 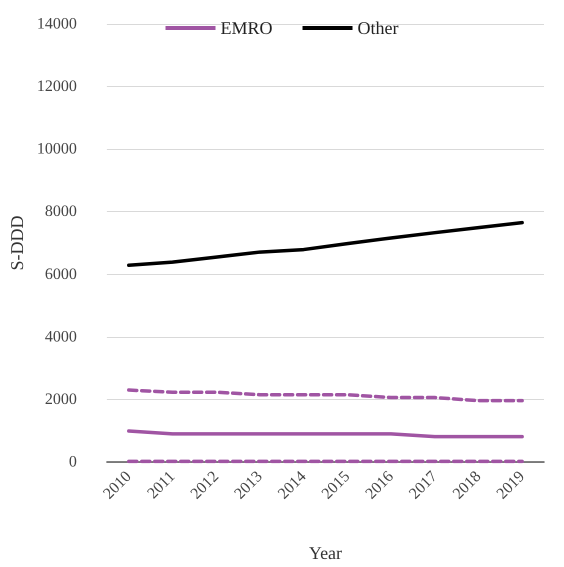 I want to click on y-tick-label: 8000, so click(x=60, y=211).